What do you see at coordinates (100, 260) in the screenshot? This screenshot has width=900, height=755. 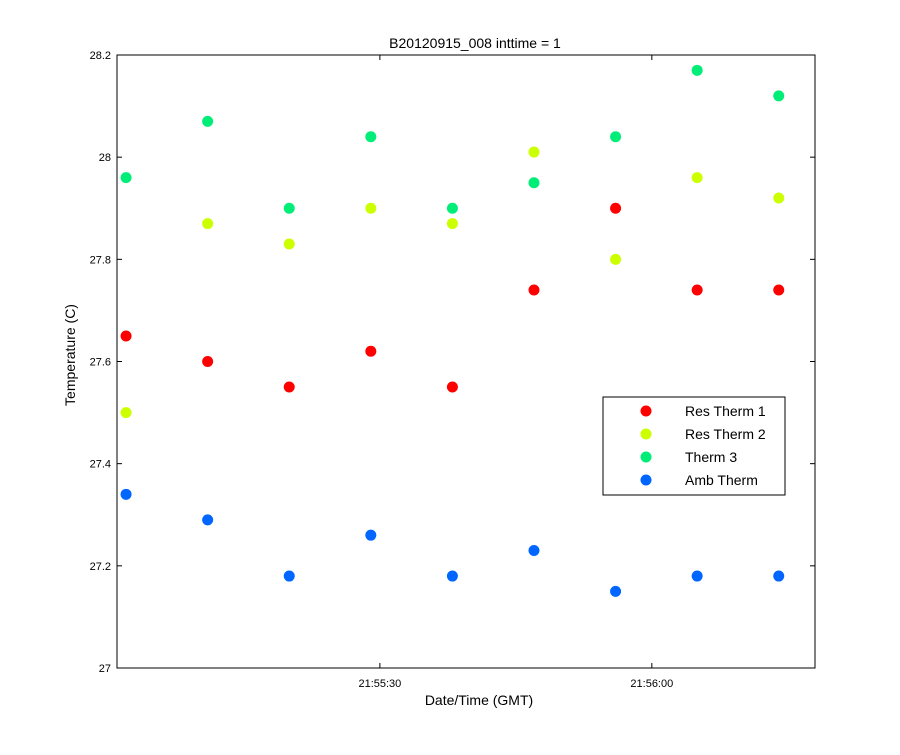 I see `y-tick-label: 27.8` at bounding box center [100, 260].